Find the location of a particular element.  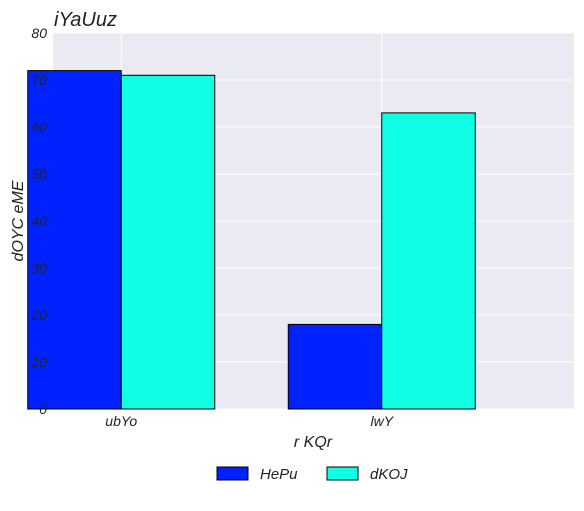

y-tick-label: 80 is located at coordinates (39, 33).